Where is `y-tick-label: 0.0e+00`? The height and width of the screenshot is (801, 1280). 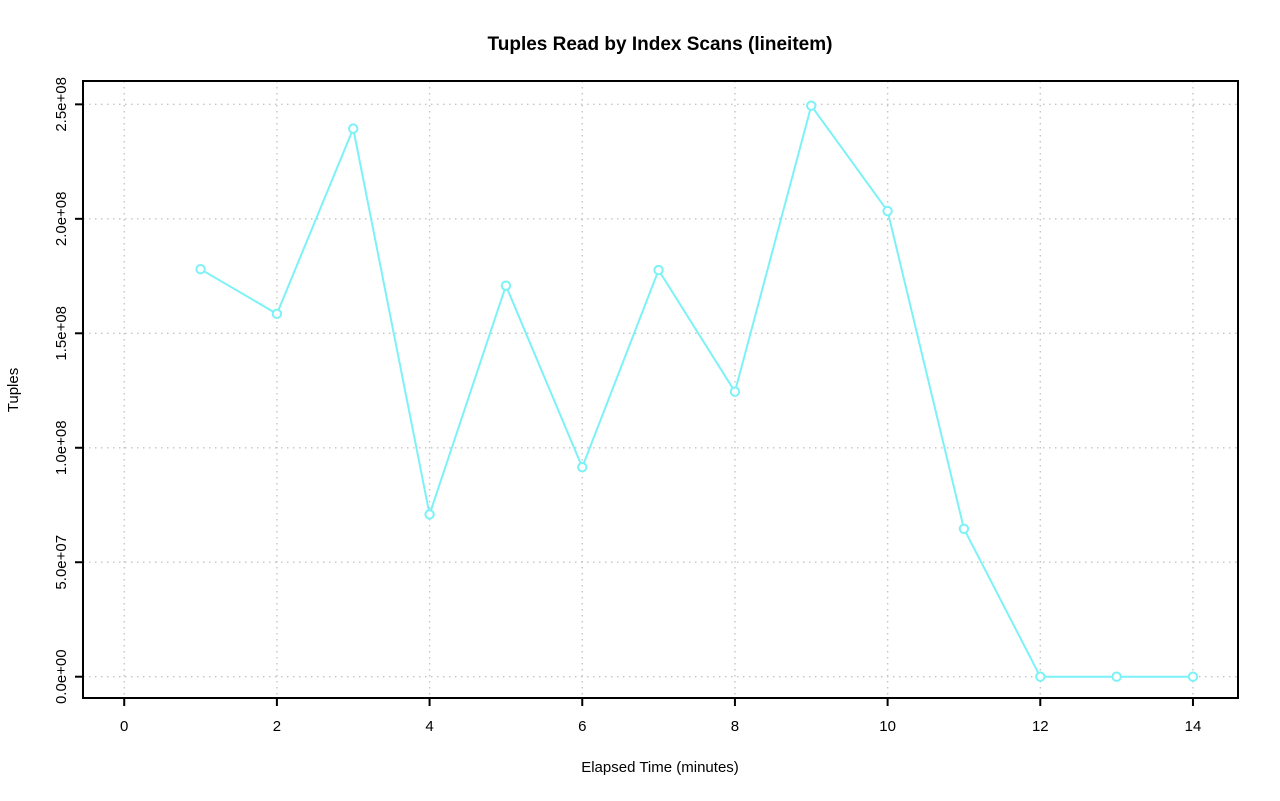
y-tick-label: 0.0e+00 is located at coordinates (61, 676).